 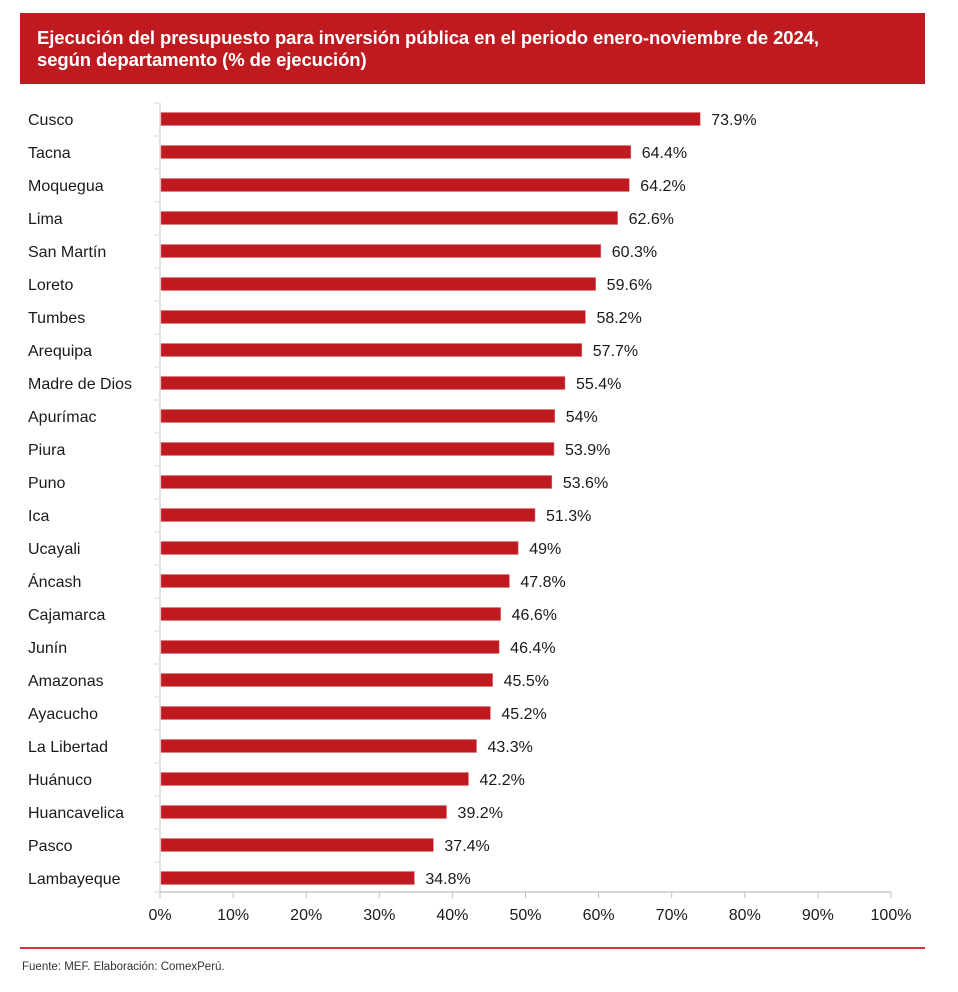 What do you see at coordinates (525, 915) in the screenshot?
I see `x-tick-label: 50%` at bounding box center [525, 915].